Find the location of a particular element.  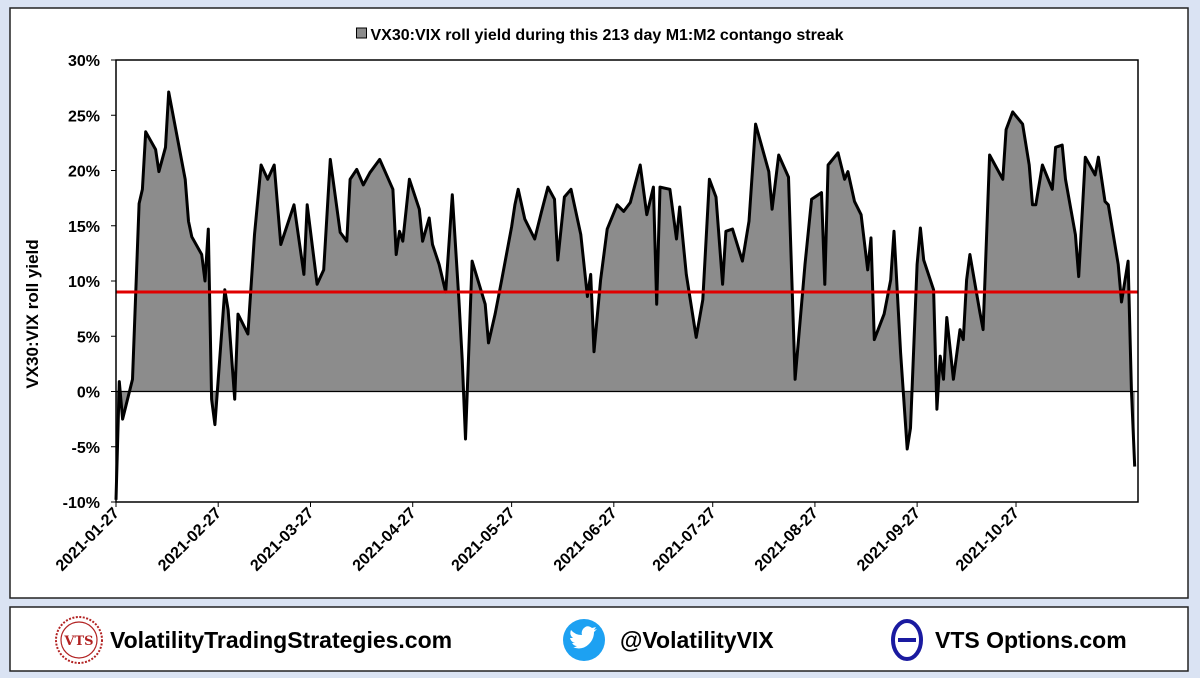

y-tick-label: 25% is located at coordinates (84, 116).